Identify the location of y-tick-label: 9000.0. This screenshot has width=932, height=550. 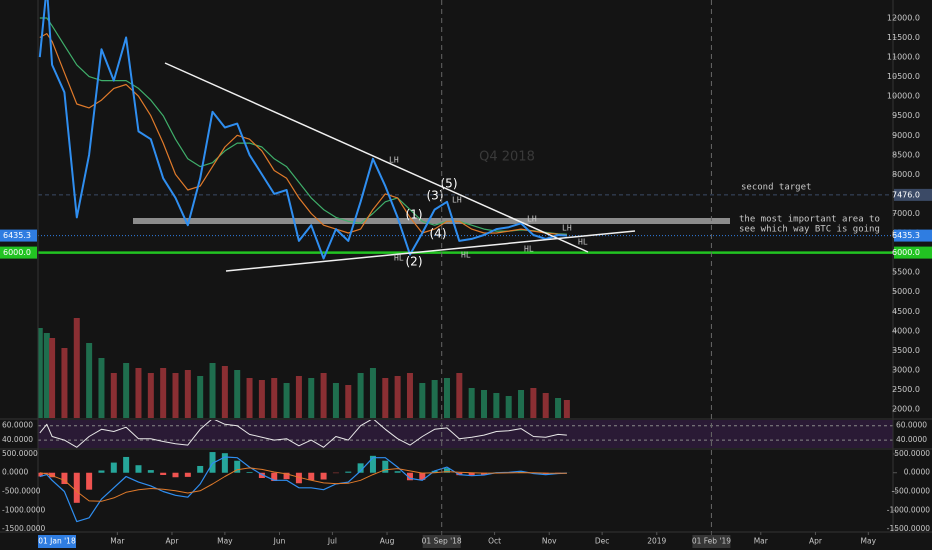
(906, 135).